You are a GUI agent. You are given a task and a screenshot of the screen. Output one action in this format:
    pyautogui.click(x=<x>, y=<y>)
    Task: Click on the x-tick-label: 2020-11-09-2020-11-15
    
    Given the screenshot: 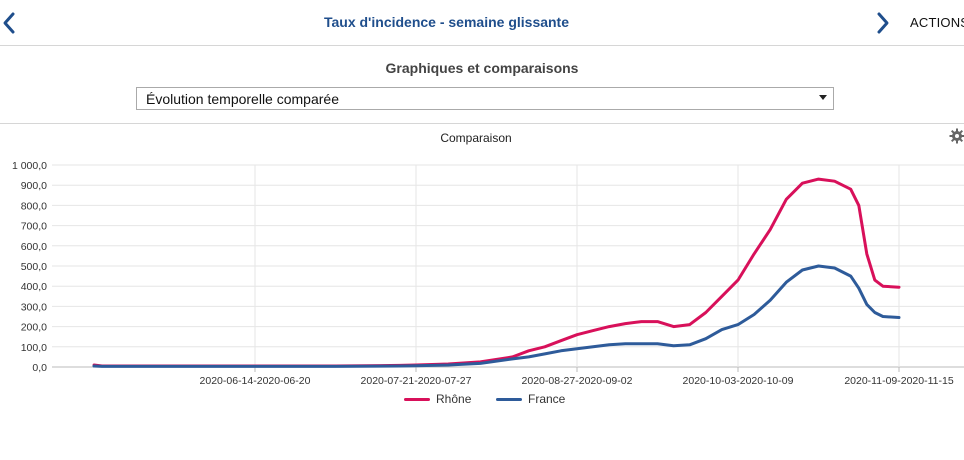 What is the action you would take?
    pyautogui.click(x=899, y=381)
    